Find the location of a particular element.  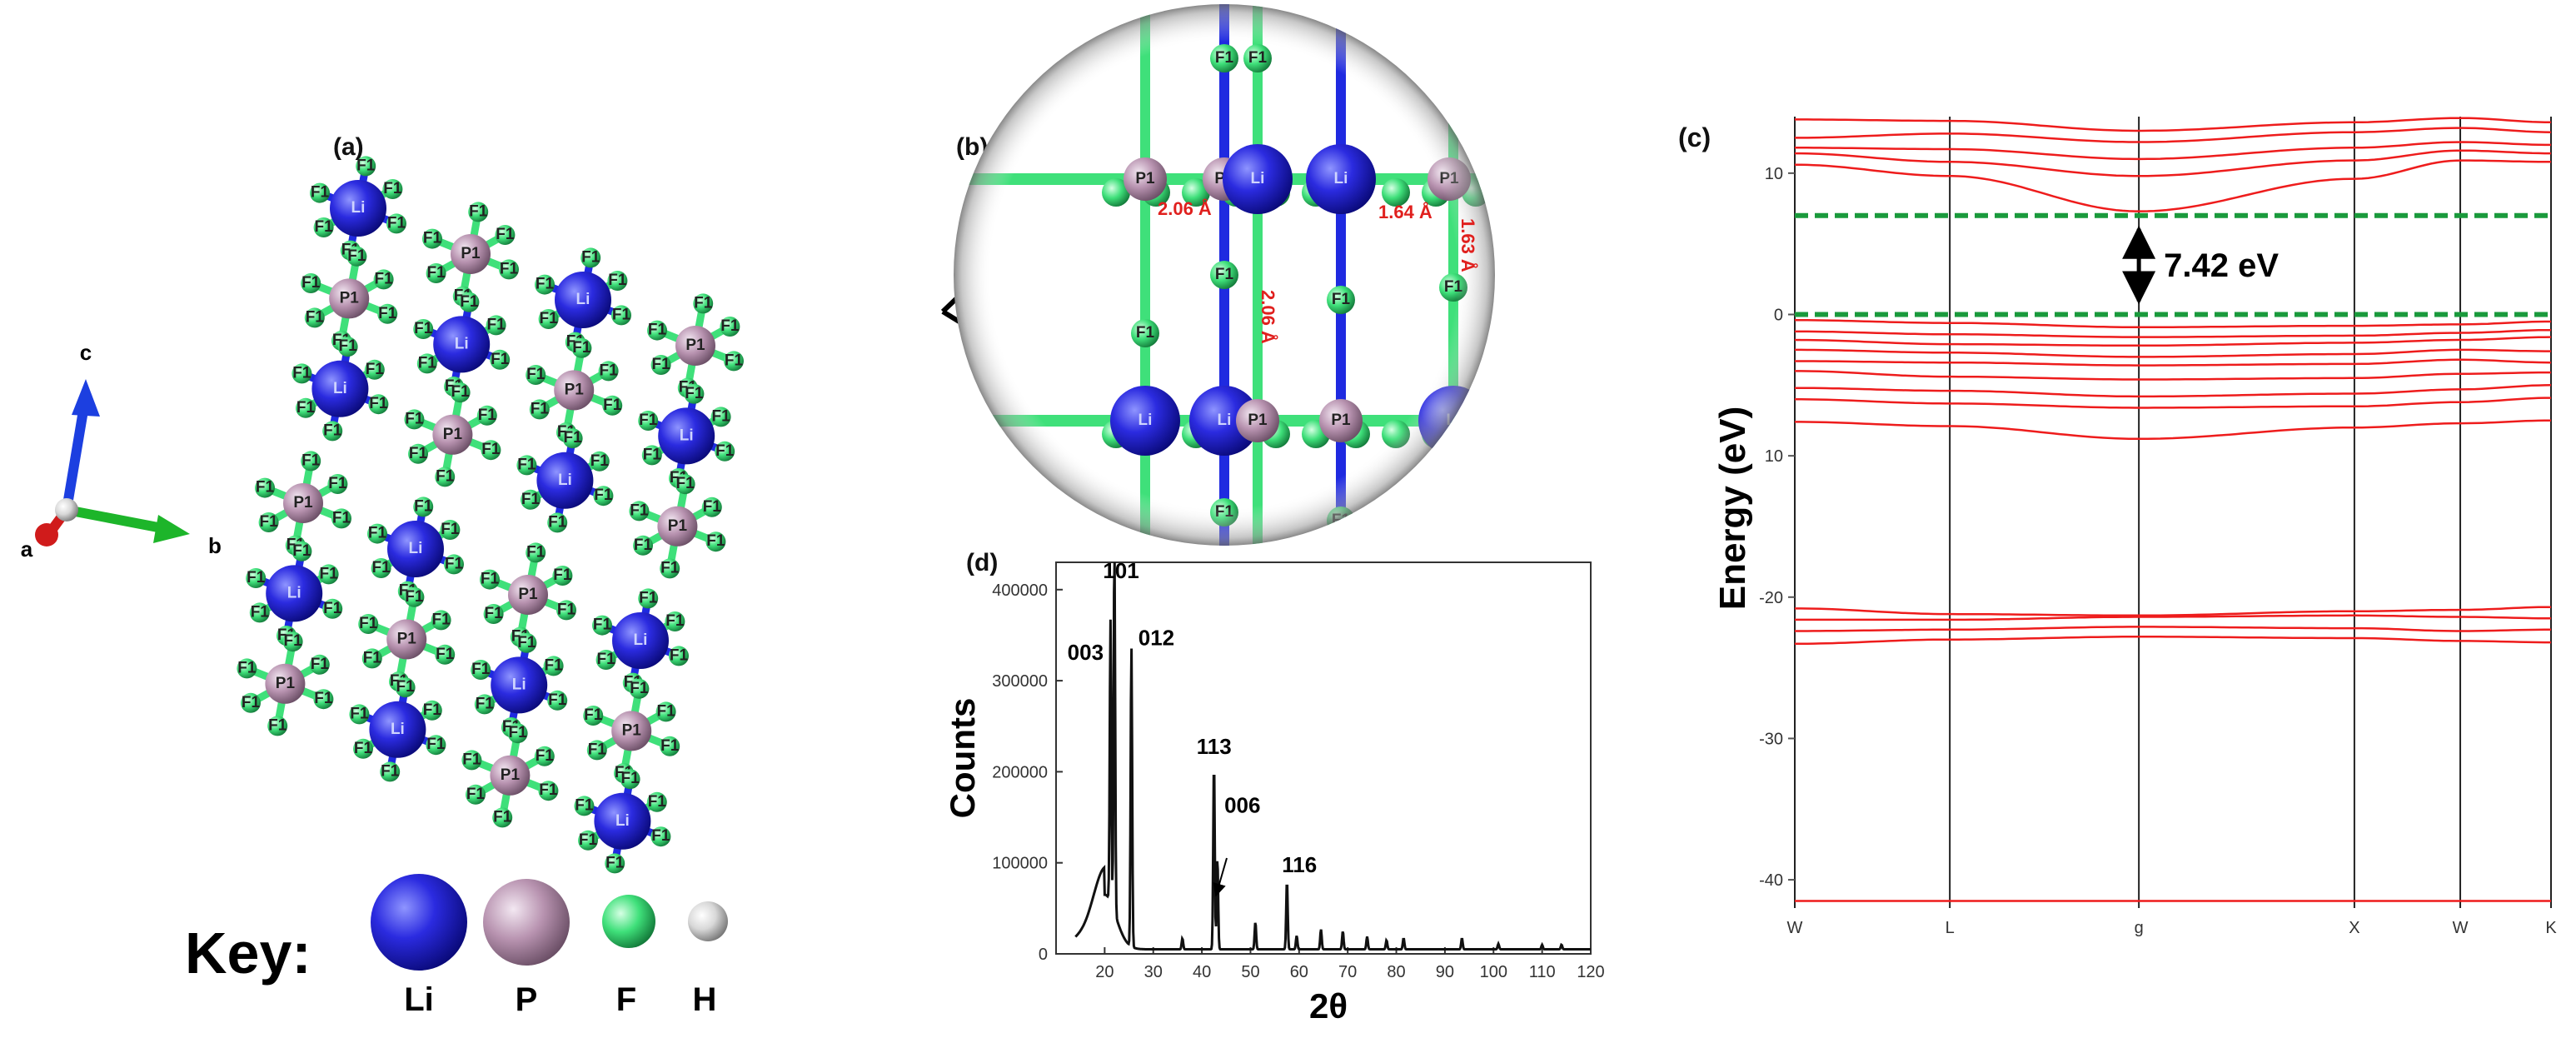

band-y-tick-label: -40 is located at coordinates (1771, 880).